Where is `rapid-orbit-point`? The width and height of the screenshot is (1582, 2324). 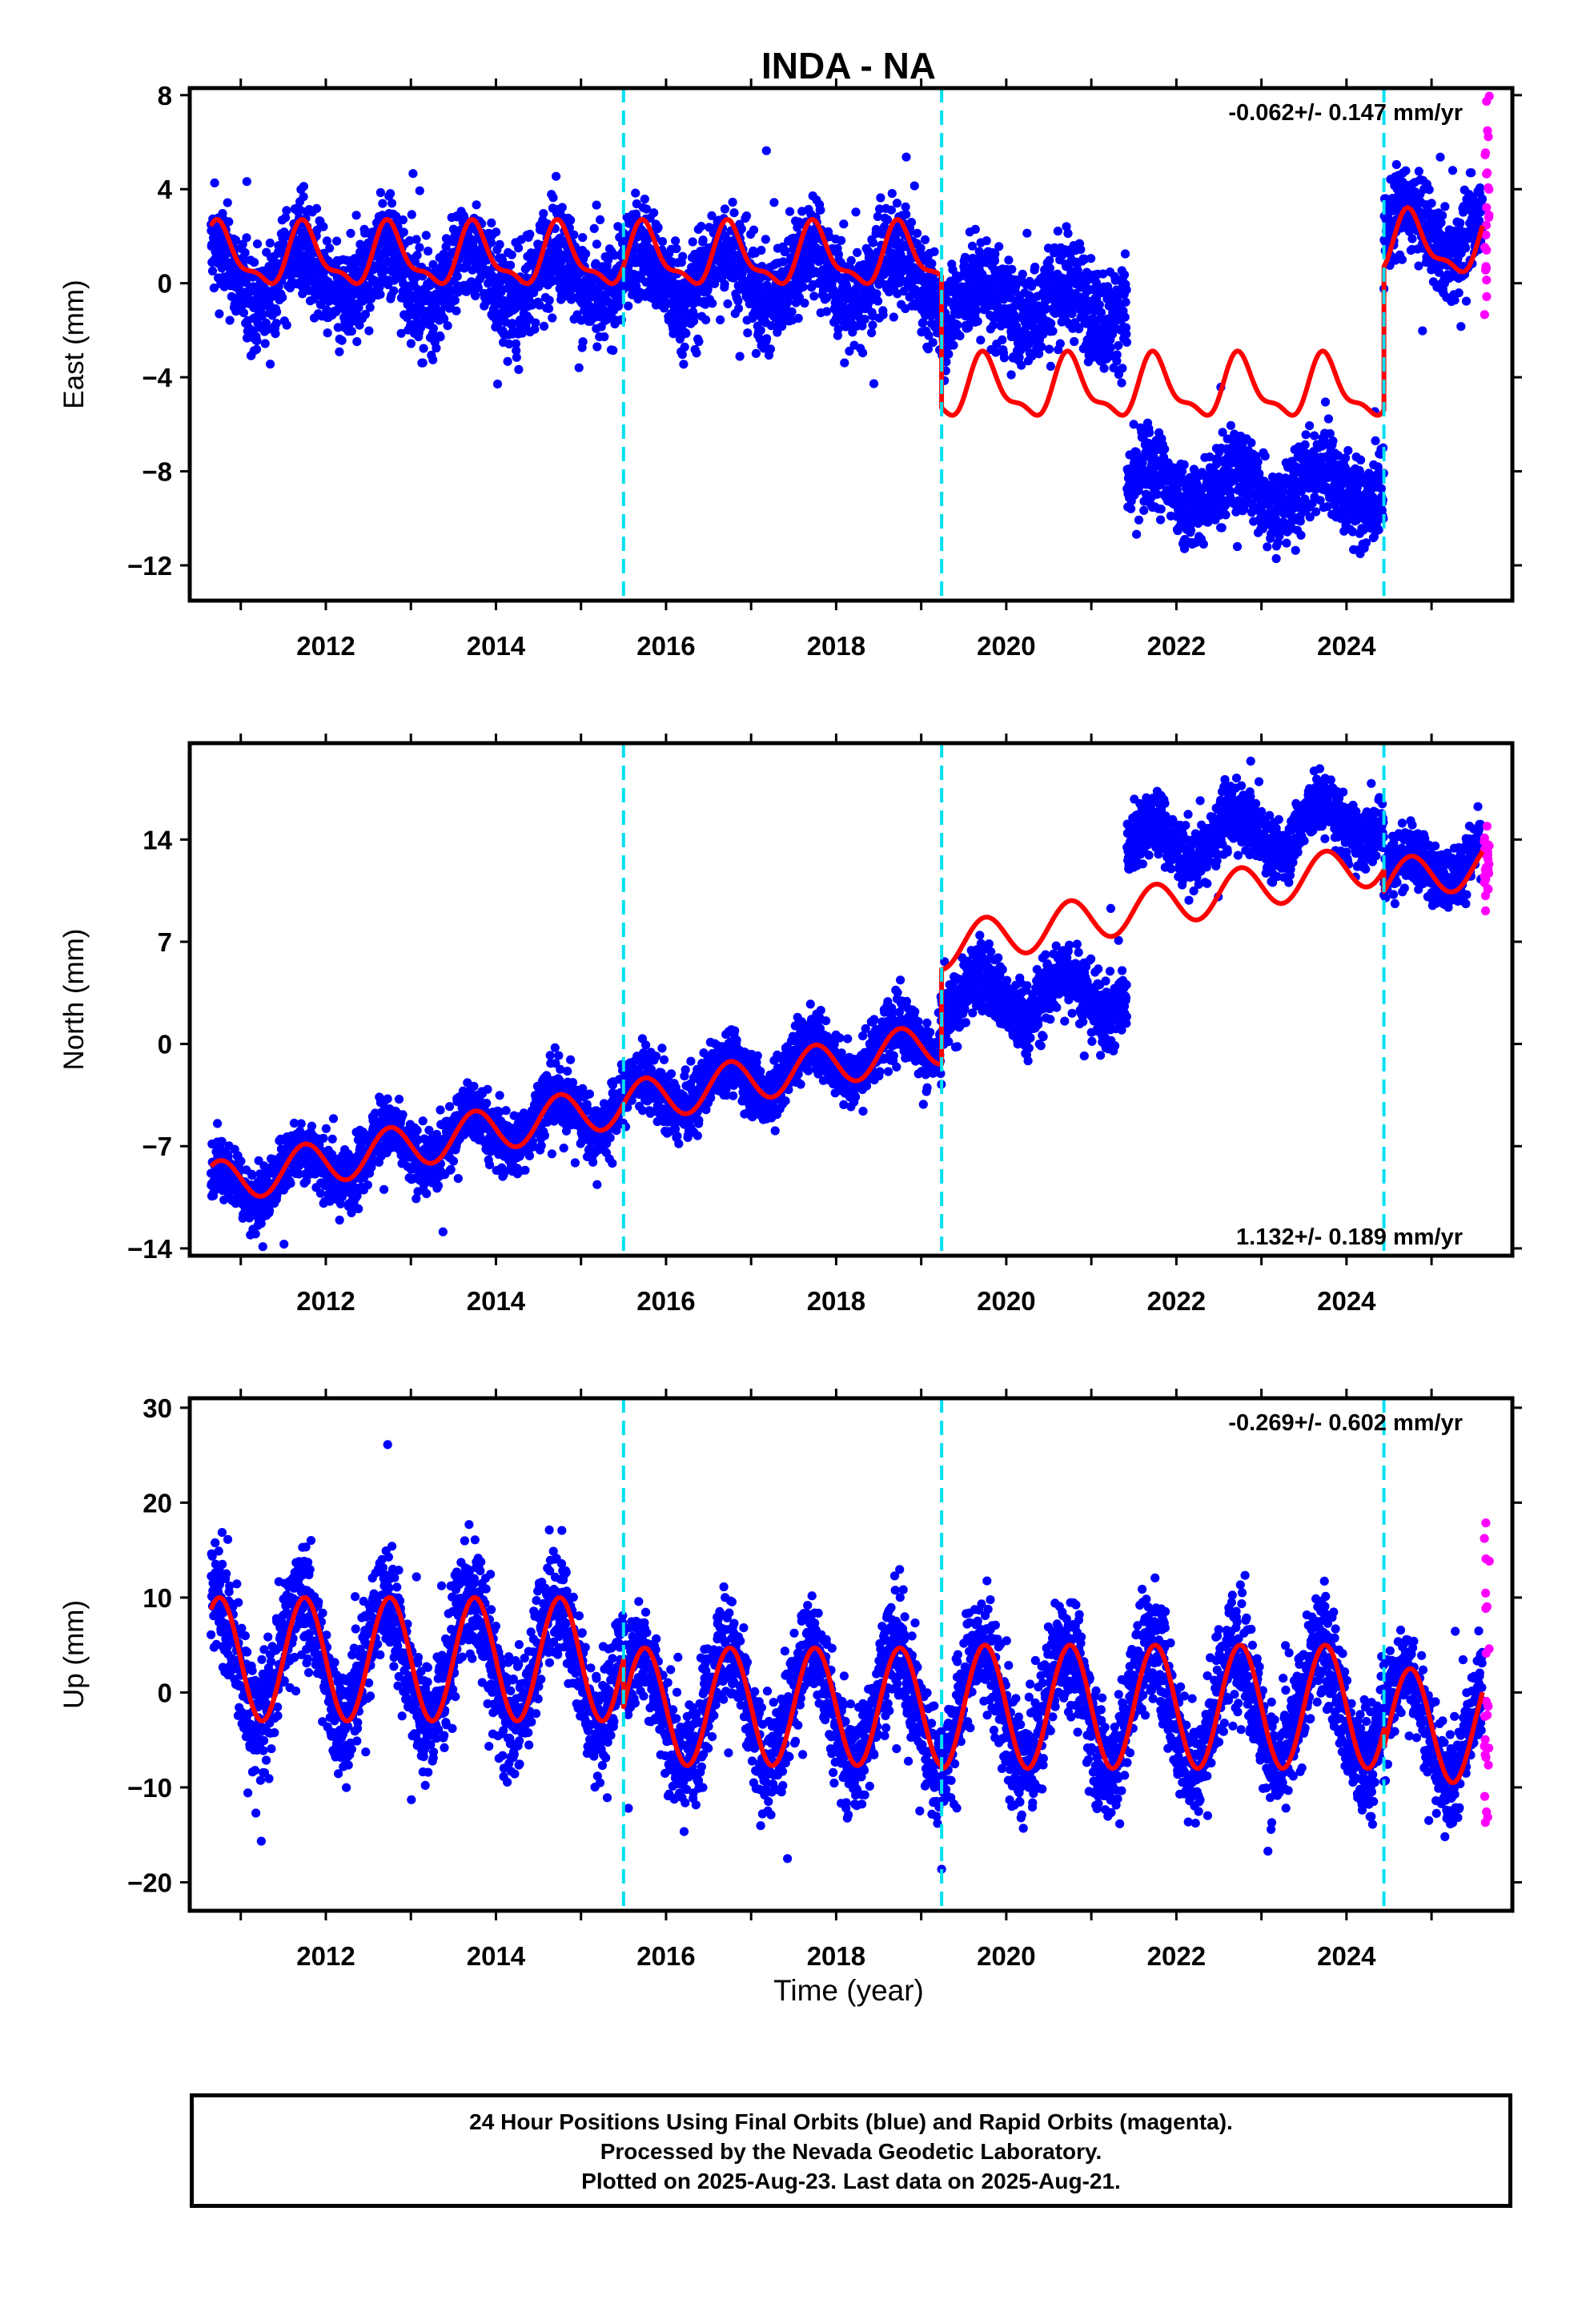 rapid-orbit-point is located at coordinates (1489, 218).